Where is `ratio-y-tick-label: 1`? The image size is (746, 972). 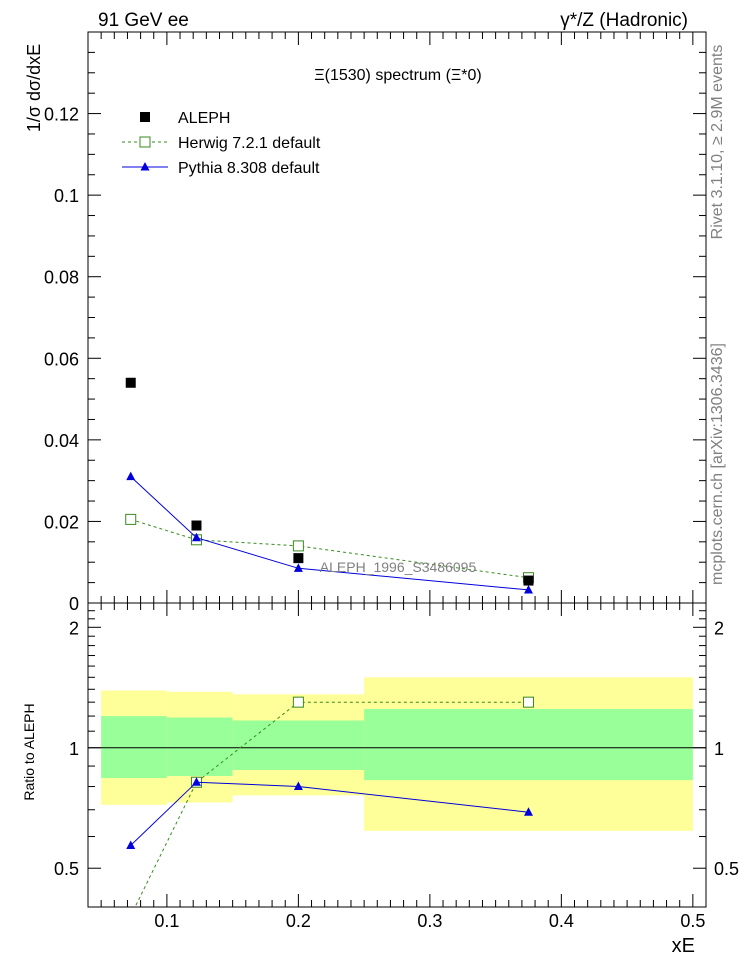
ratio-y-tick-label: 1 is located at coordinates (74, 749).